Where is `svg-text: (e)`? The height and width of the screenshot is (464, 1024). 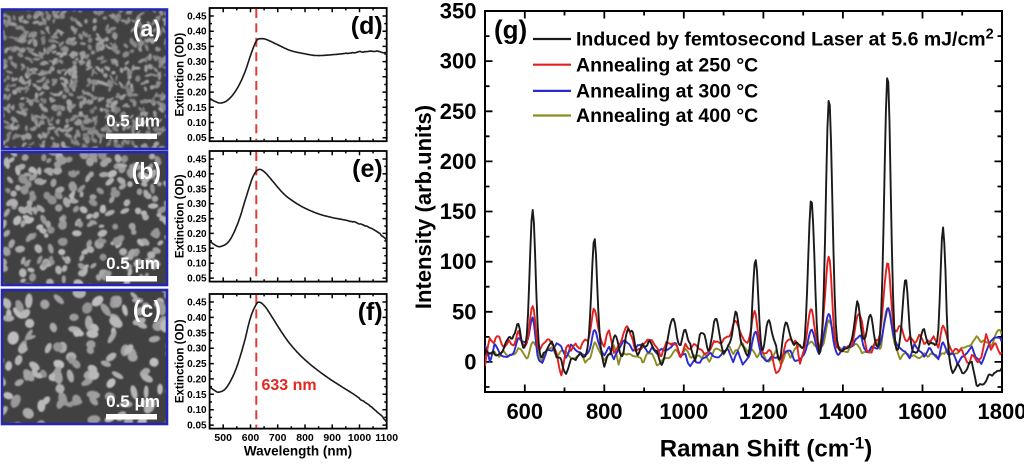
svg-text: (e) is located at coordinates (367, 169).